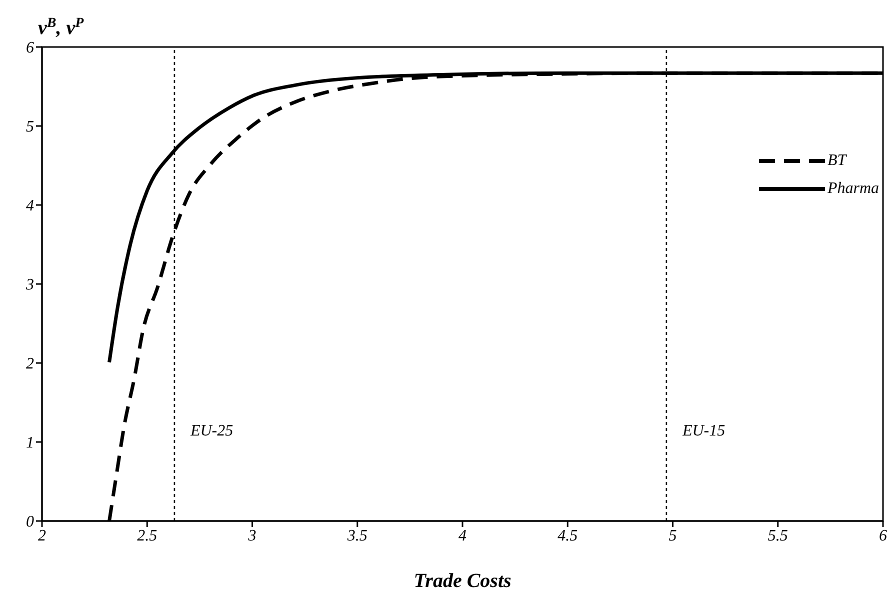  I want to click on y-tick-label: 0, so click(30, 522).